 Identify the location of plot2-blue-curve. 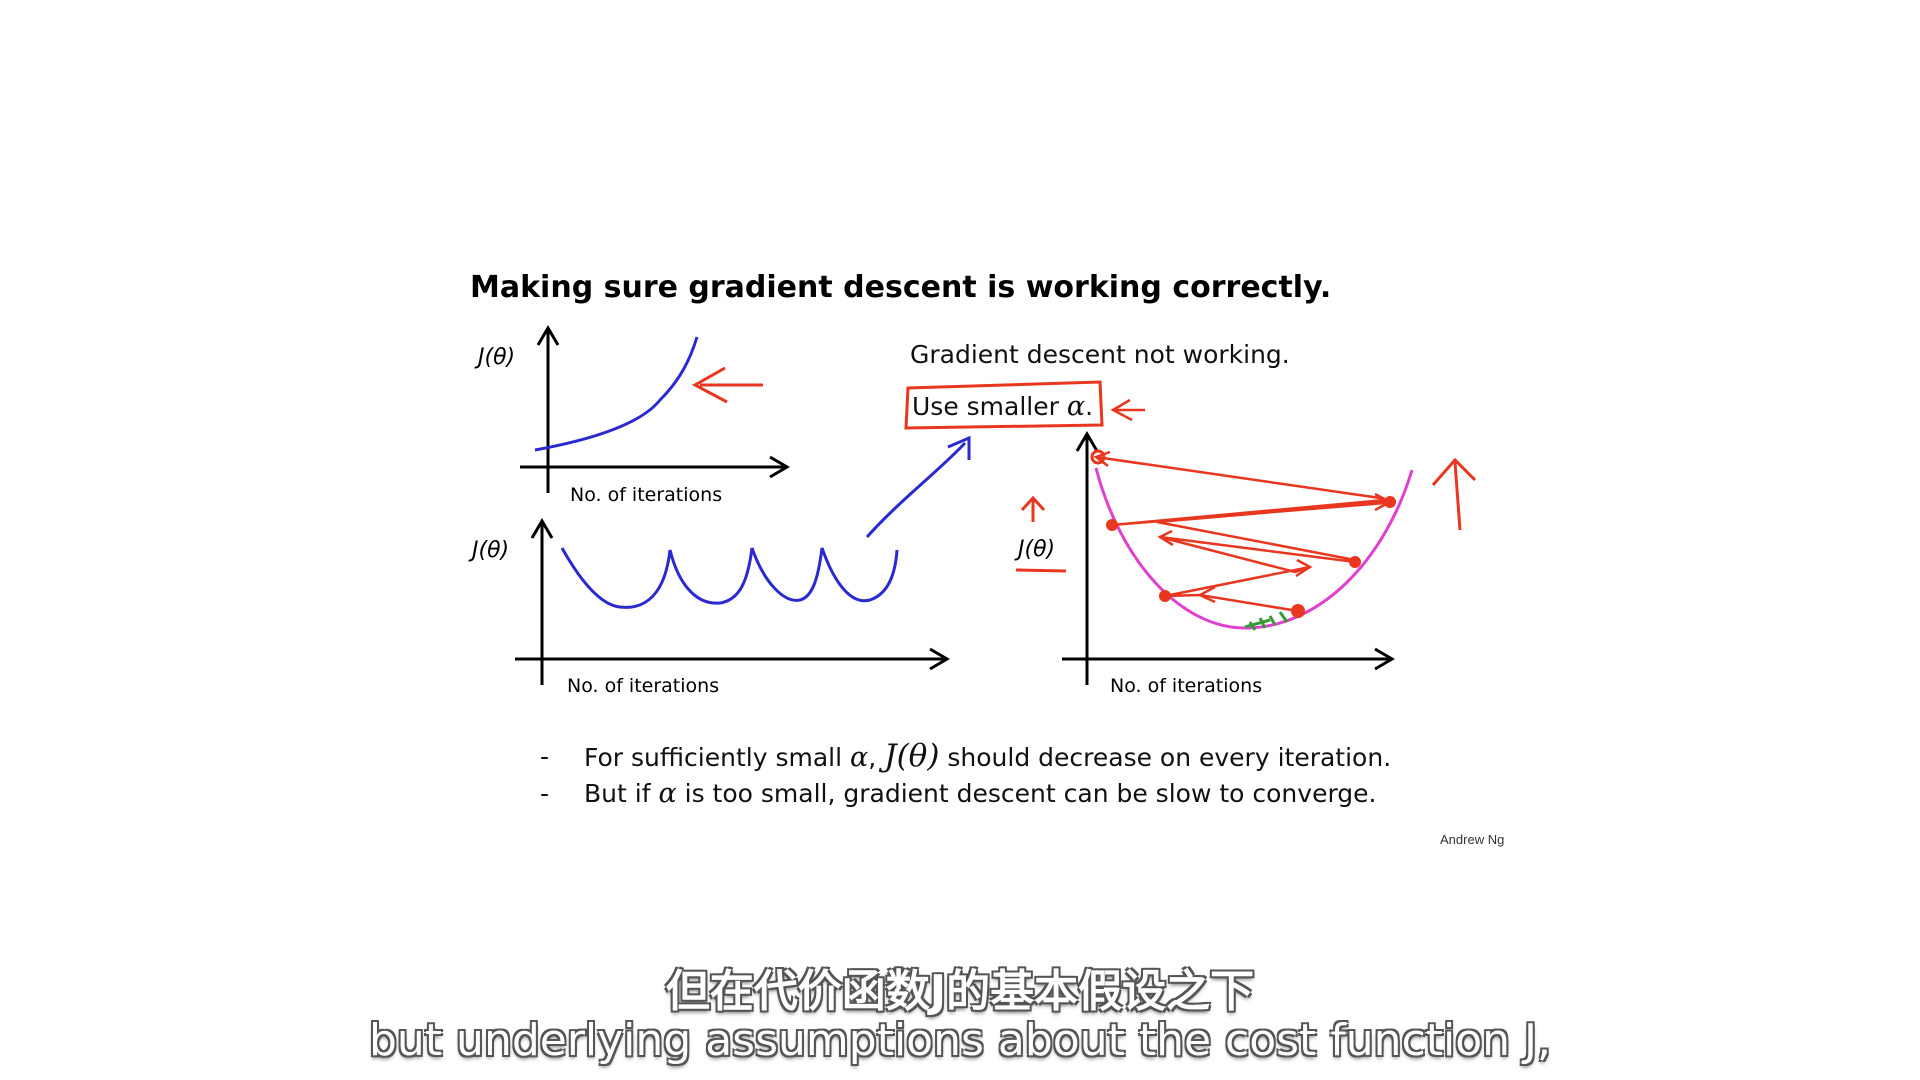
(729, 578).